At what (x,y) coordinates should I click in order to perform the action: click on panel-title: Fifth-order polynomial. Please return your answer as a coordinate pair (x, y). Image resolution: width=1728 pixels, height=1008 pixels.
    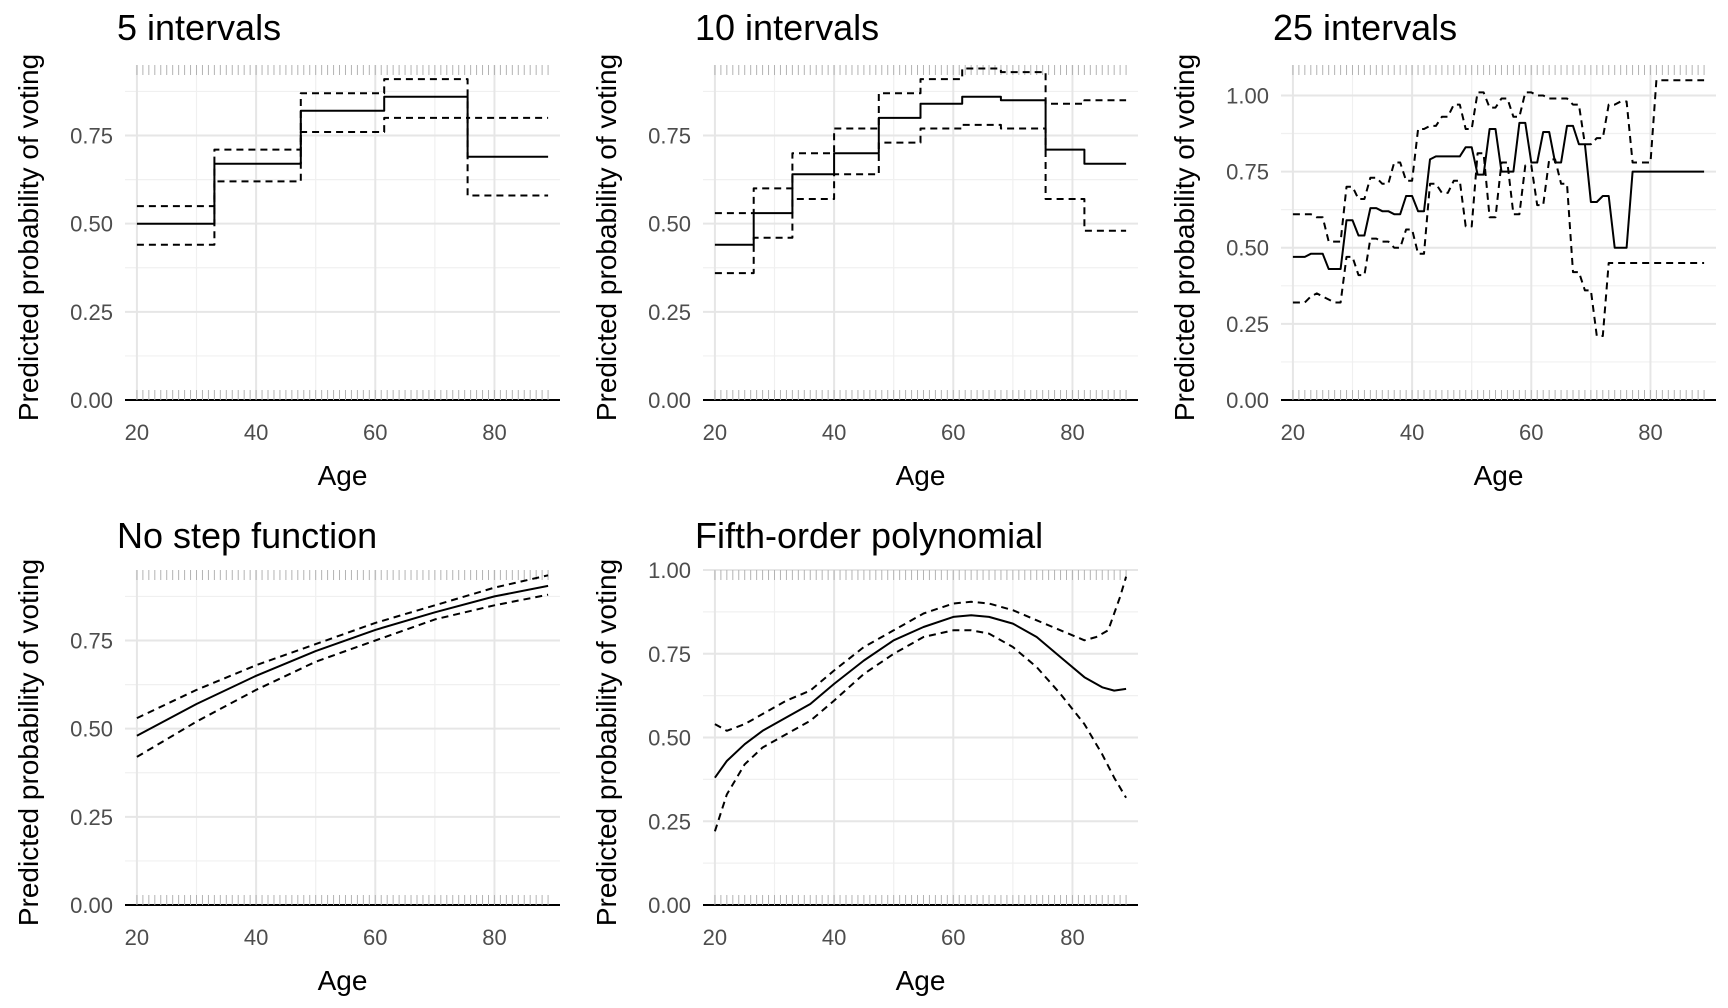
    Looking at the image, I should click on (869, 535).